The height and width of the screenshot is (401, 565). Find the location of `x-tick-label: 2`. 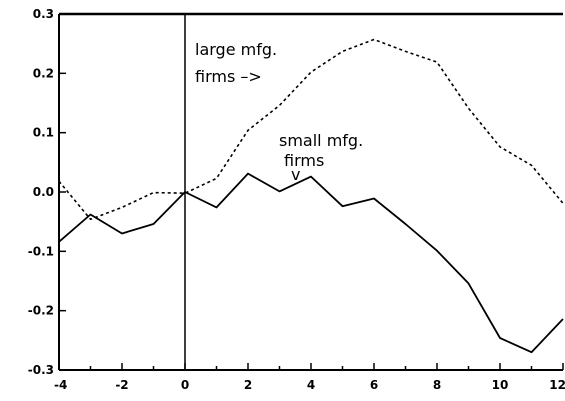

x-tick-label: 2 is located at coordinates (248, 385).